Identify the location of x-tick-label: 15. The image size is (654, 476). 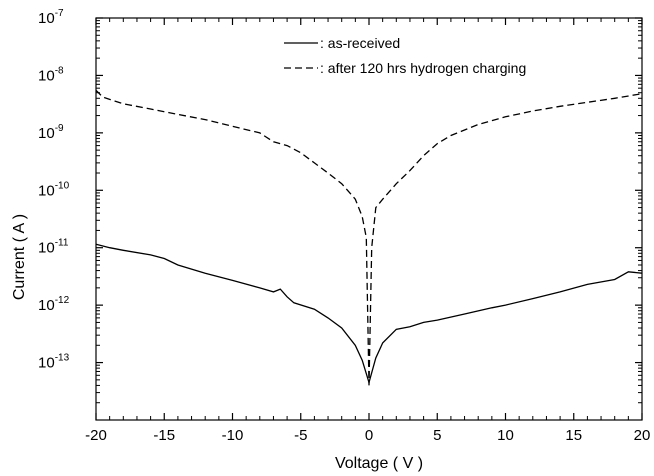
(573, 435).